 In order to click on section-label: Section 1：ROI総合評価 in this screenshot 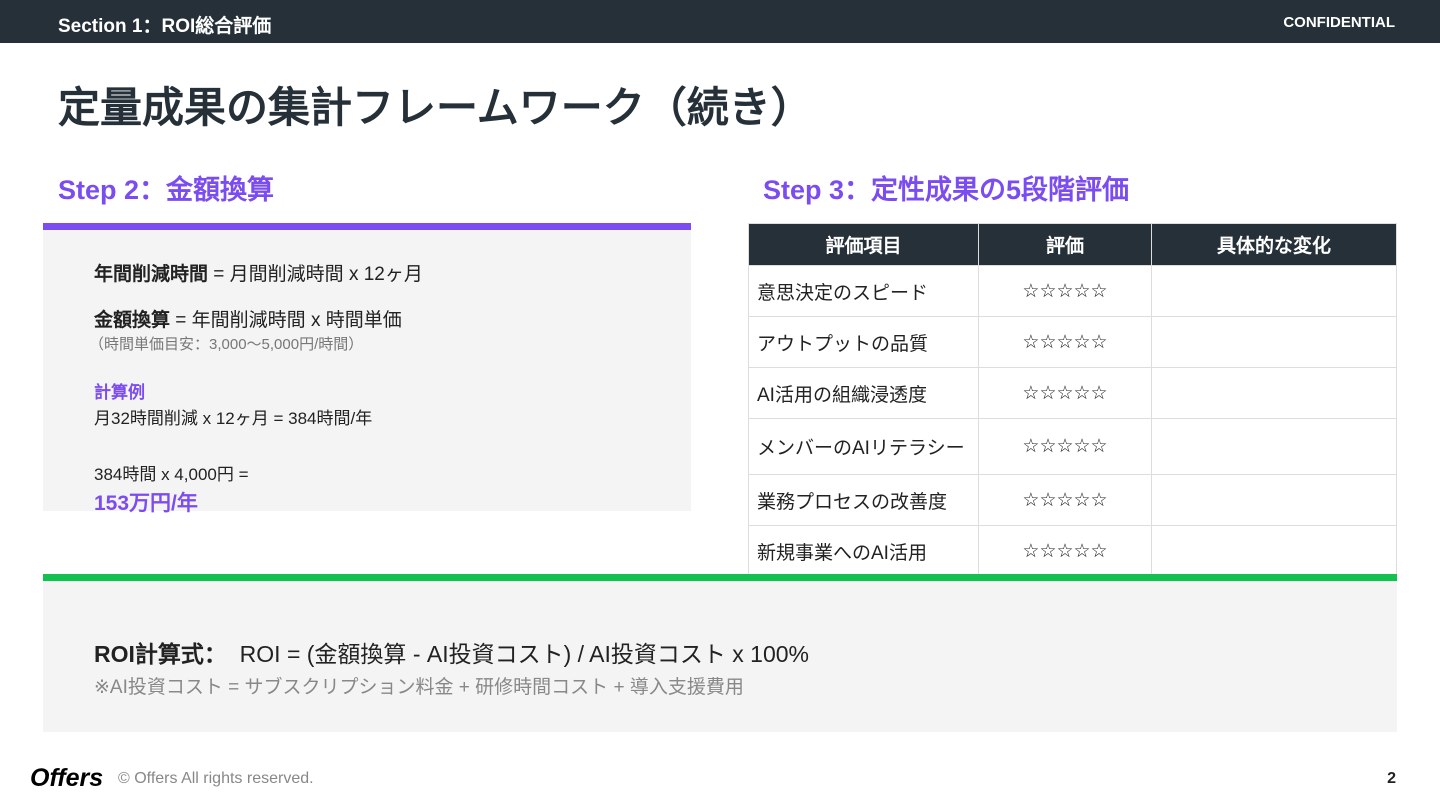, I will do `click(165, 26)`.